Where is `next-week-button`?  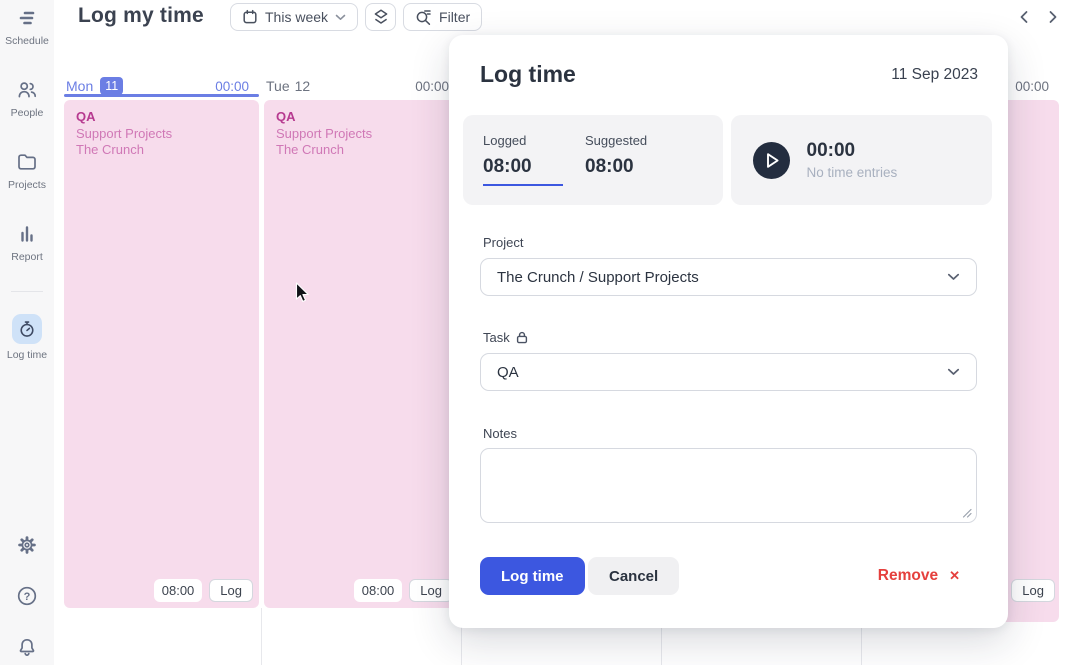 next-week-button is located at coordinates (1053, 17).